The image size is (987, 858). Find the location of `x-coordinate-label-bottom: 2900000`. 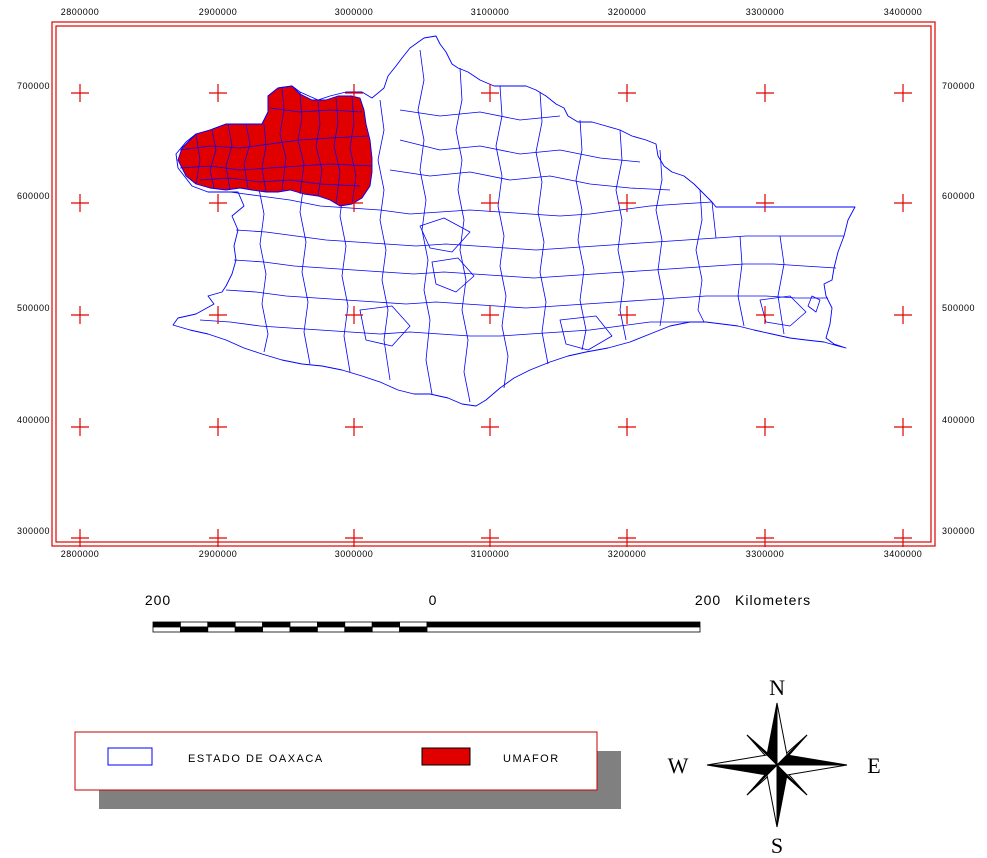

x-coordinate-label-bottom: 2900000 is located at coordinates (218, 554).